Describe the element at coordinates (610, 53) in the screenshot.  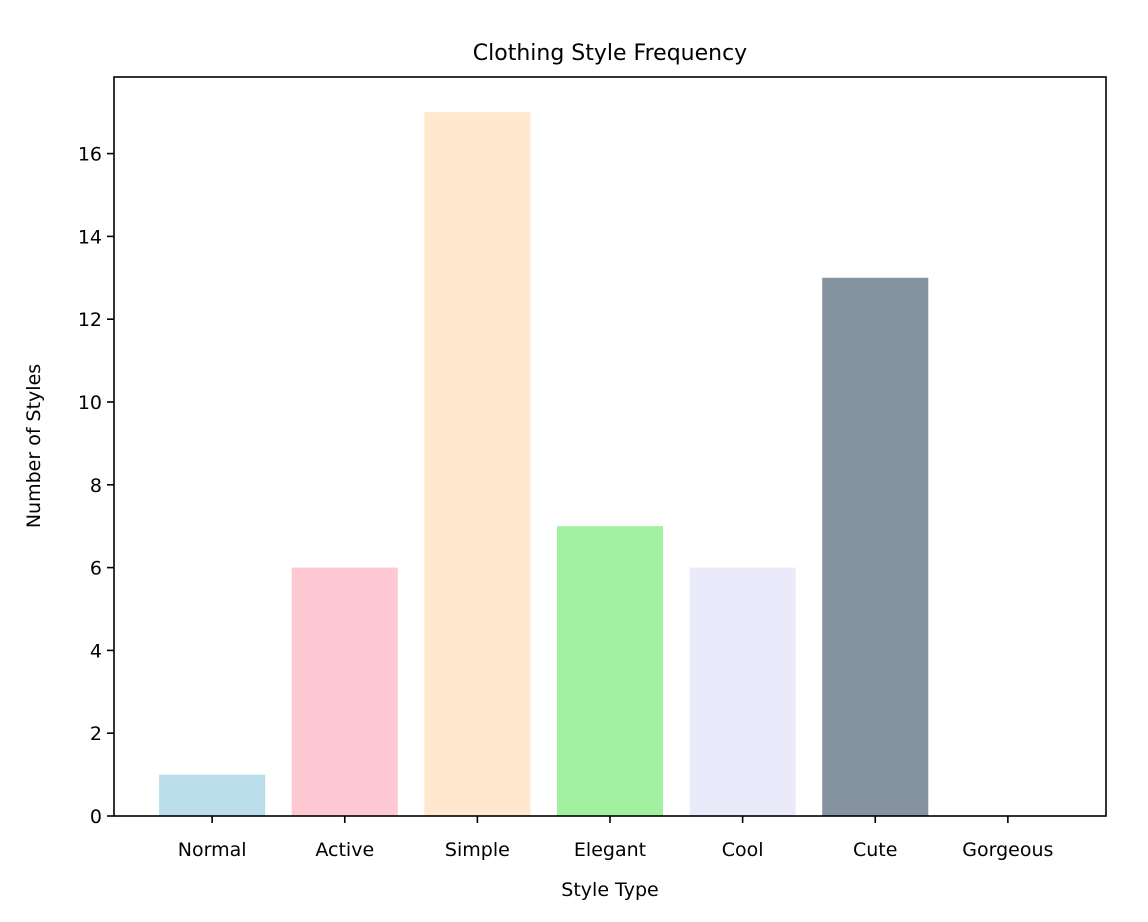
I see `chart-title: Clothing Style Frequency` at that location.